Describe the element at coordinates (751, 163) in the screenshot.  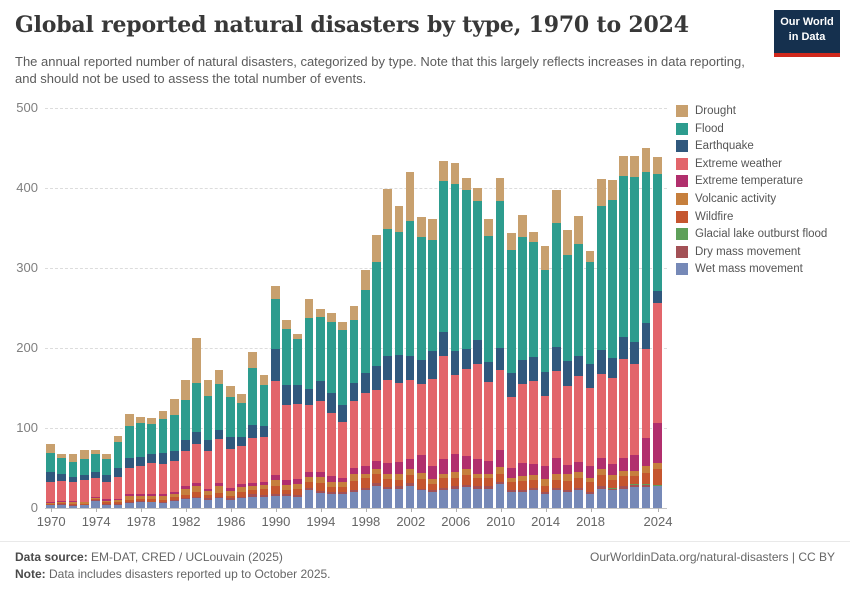
I see `legend-item-extreme-weather: Extreme weather` at that location.